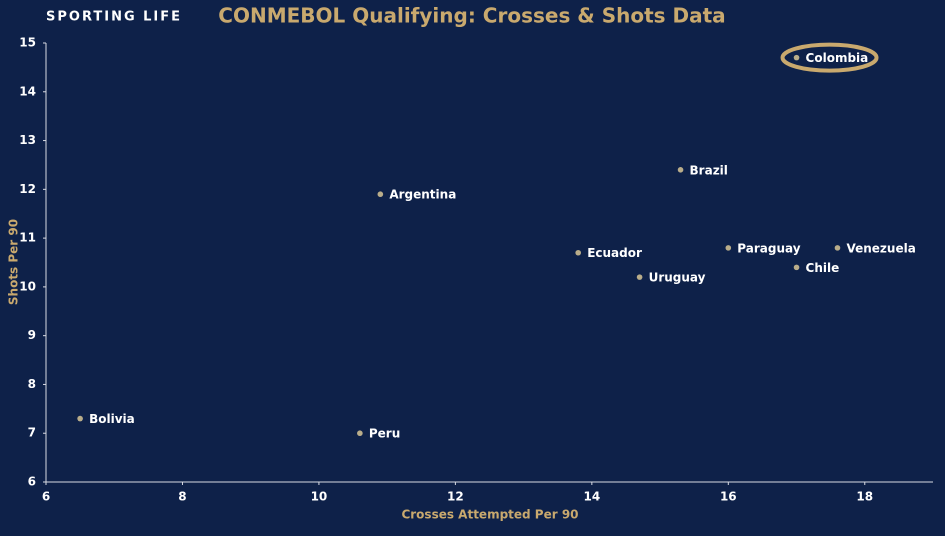 The image size is (945, 536). I want to click on y-tick-label: 15, so click(27, 43).